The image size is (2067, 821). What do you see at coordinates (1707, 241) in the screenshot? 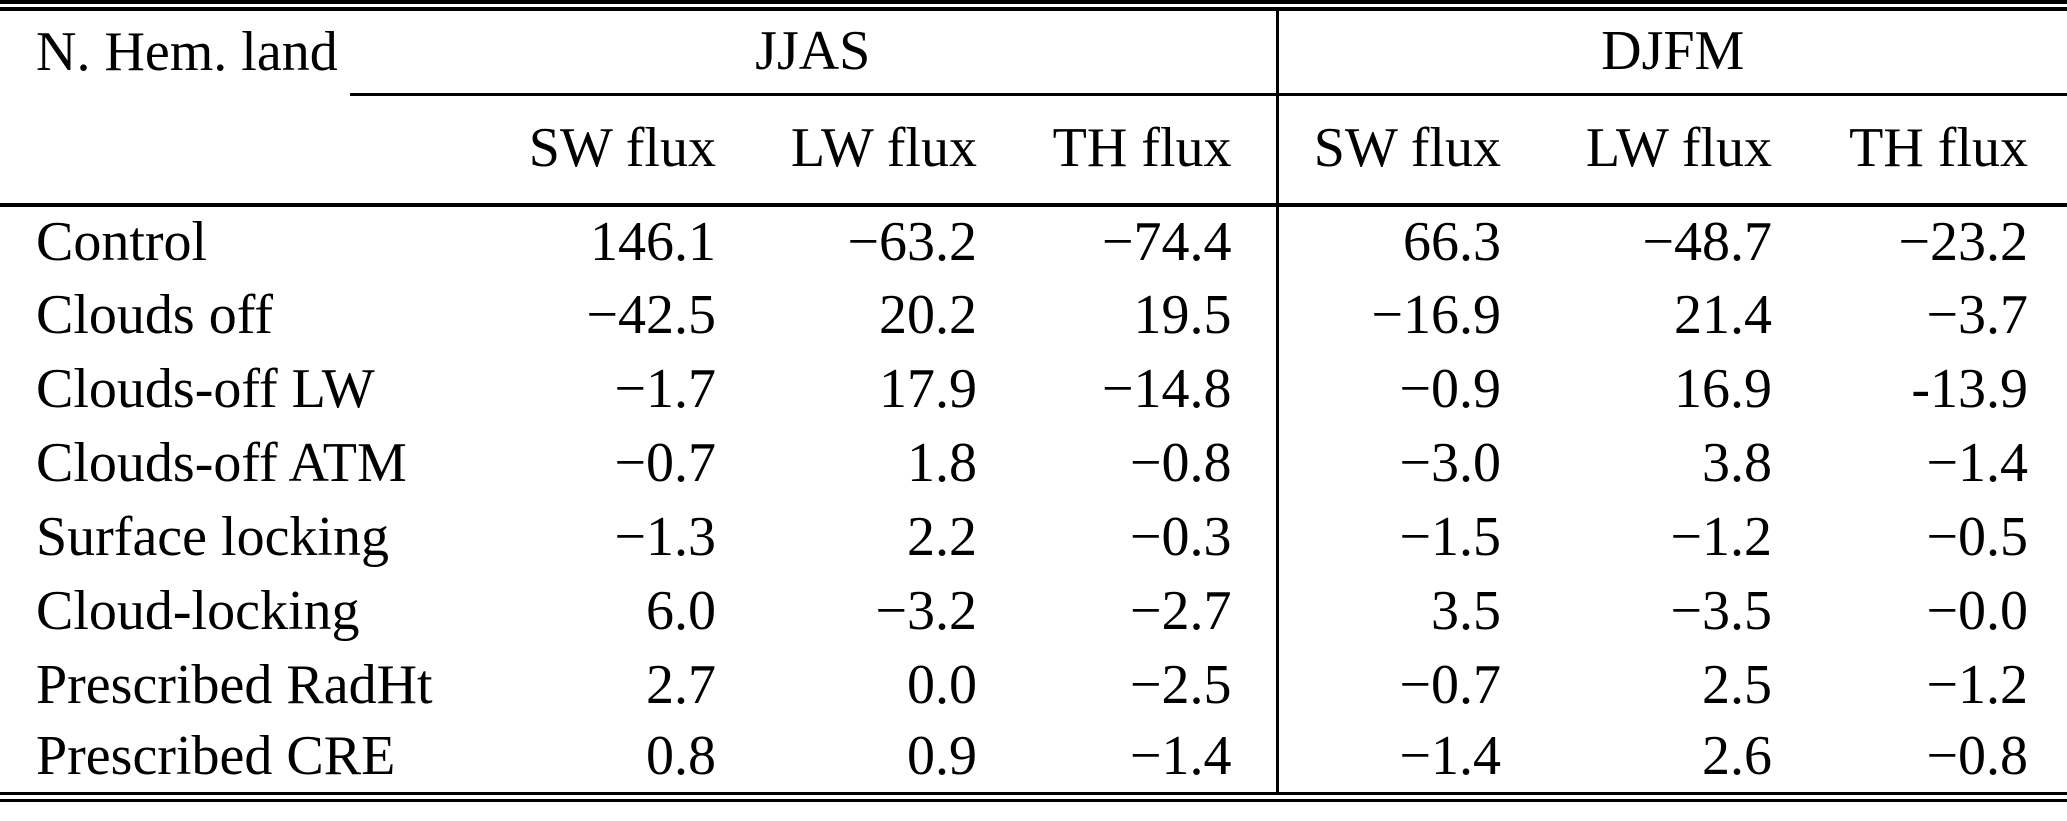
I see `cell-value: −48.7` at bounding box center [1707, 241].